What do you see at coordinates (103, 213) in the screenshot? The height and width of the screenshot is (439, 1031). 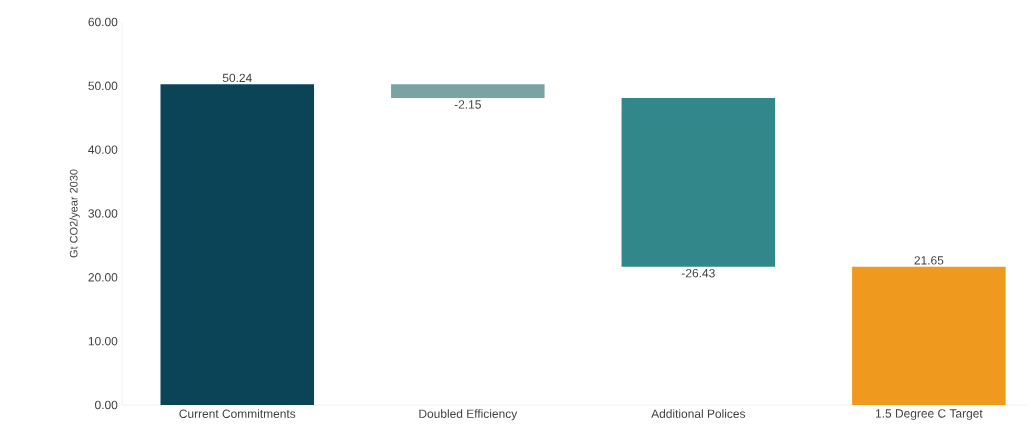 I see `y-tick-label: 30.00` at bounding box center [103, 213].